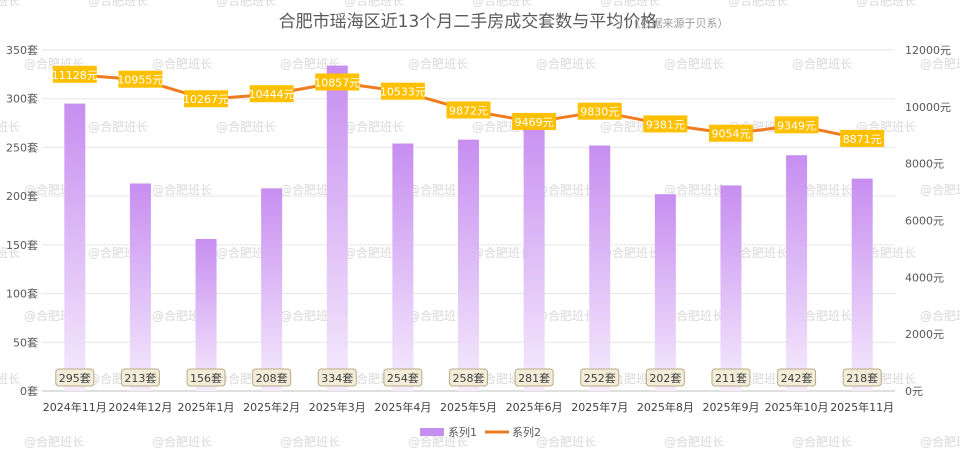 The image size is (960, 456). Describe the element at coordinates (928, 50) in the screenshot. I see `right-tick-label: 12000元` at that location.